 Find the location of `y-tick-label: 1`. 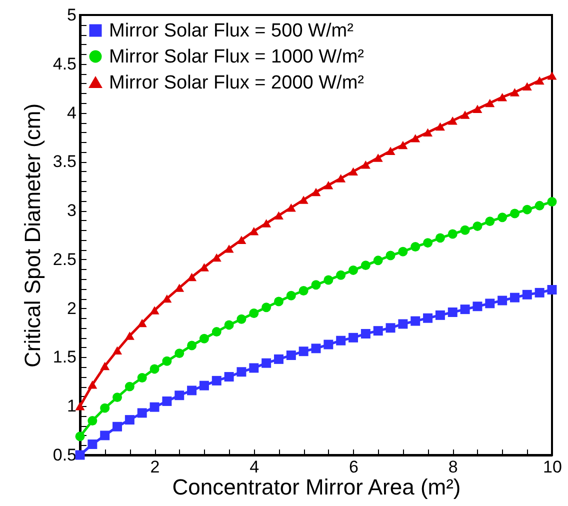

y-tick-label: 1 is located at coordinates (71, 406).